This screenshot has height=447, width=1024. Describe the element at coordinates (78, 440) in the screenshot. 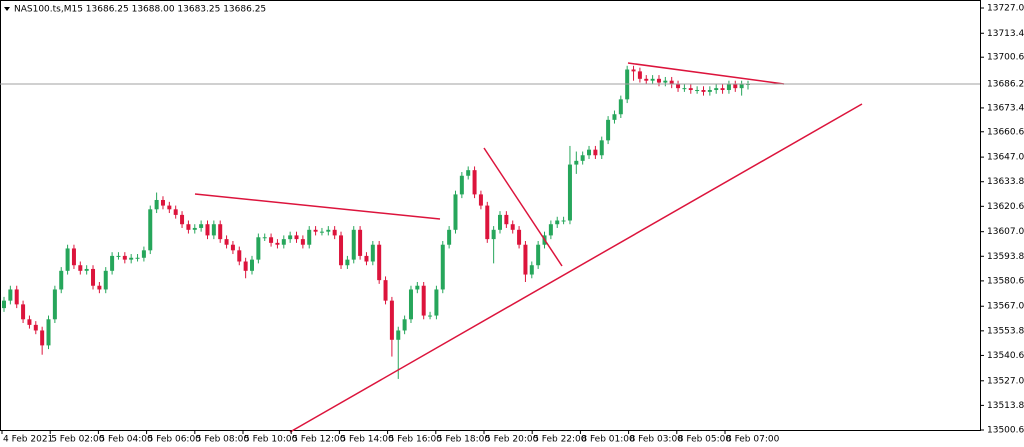

I see `x-tick-label: 5 Feb 02:00` at that location.